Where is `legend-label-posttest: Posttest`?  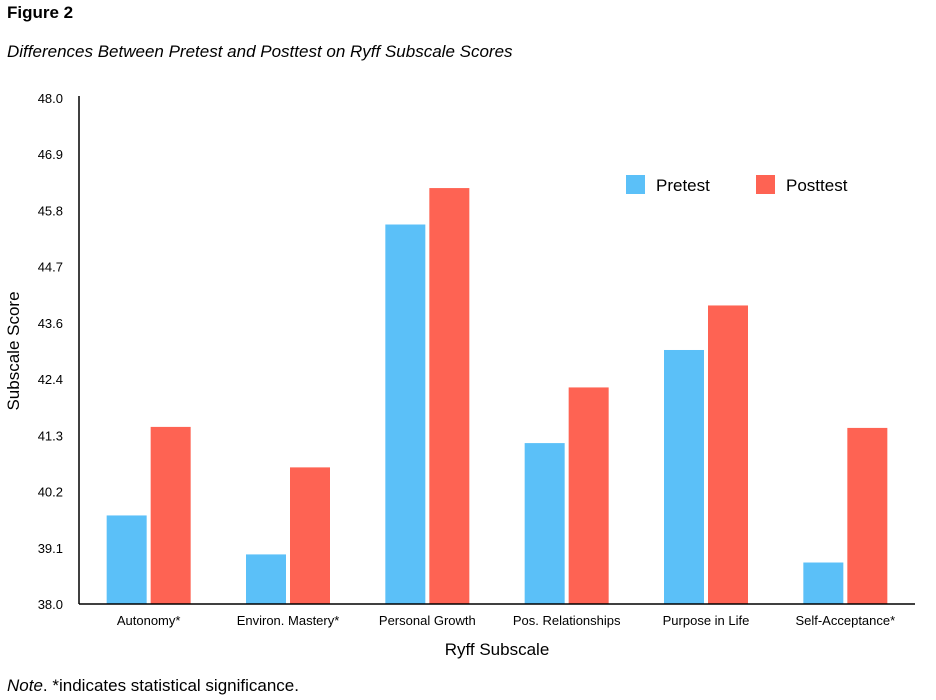 legend-label-posttest: Posttest is located at coordinates (817, 185).